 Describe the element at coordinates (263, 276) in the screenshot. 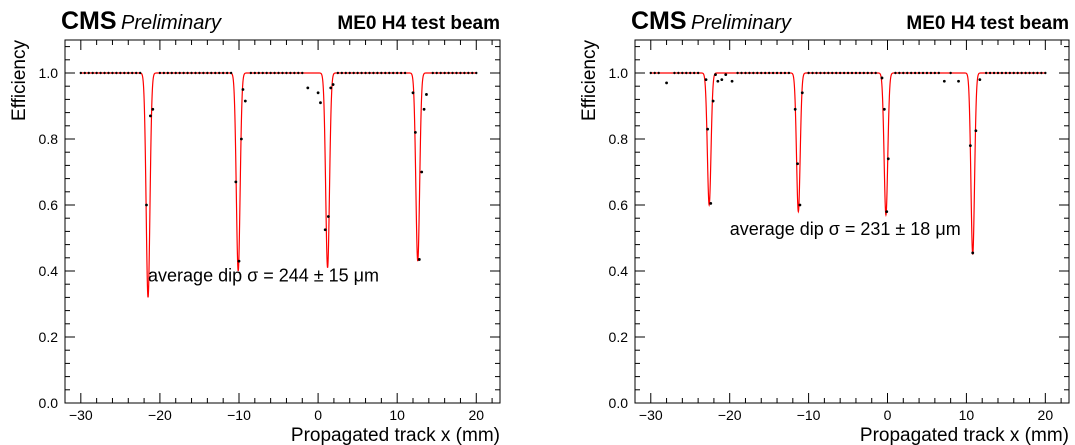

I see `fit-annotation: average dip σ = 244 ± 15 μm` at that location.